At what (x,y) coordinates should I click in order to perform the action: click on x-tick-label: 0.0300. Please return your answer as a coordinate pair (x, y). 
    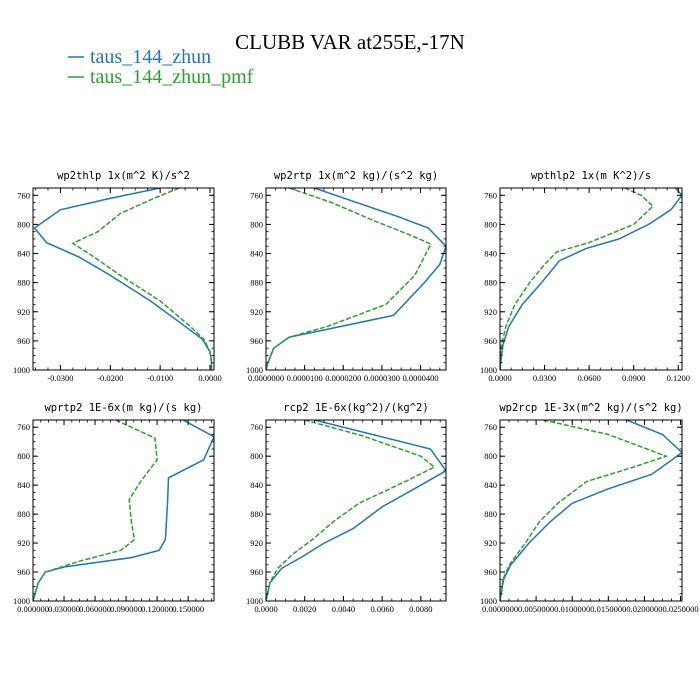
    Looking at the image, I should click on (544, 378).